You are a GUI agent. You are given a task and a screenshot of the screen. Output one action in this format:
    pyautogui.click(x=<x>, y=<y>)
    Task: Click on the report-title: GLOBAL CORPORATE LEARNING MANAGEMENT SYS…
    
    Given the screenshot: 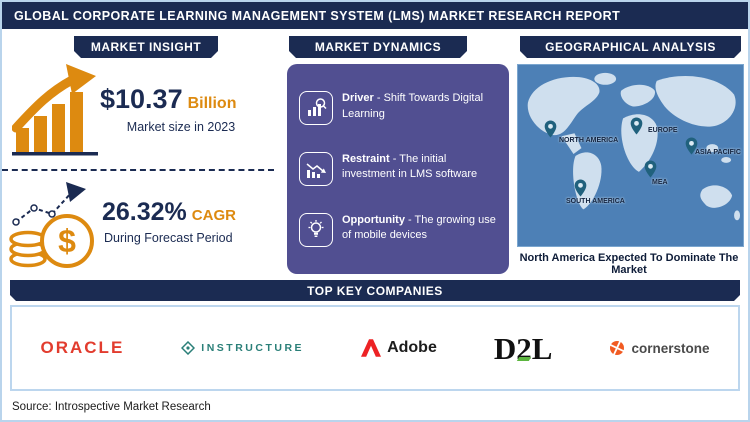 What is the action you would take?
    pyautogui.click(x=317, y=15)
    